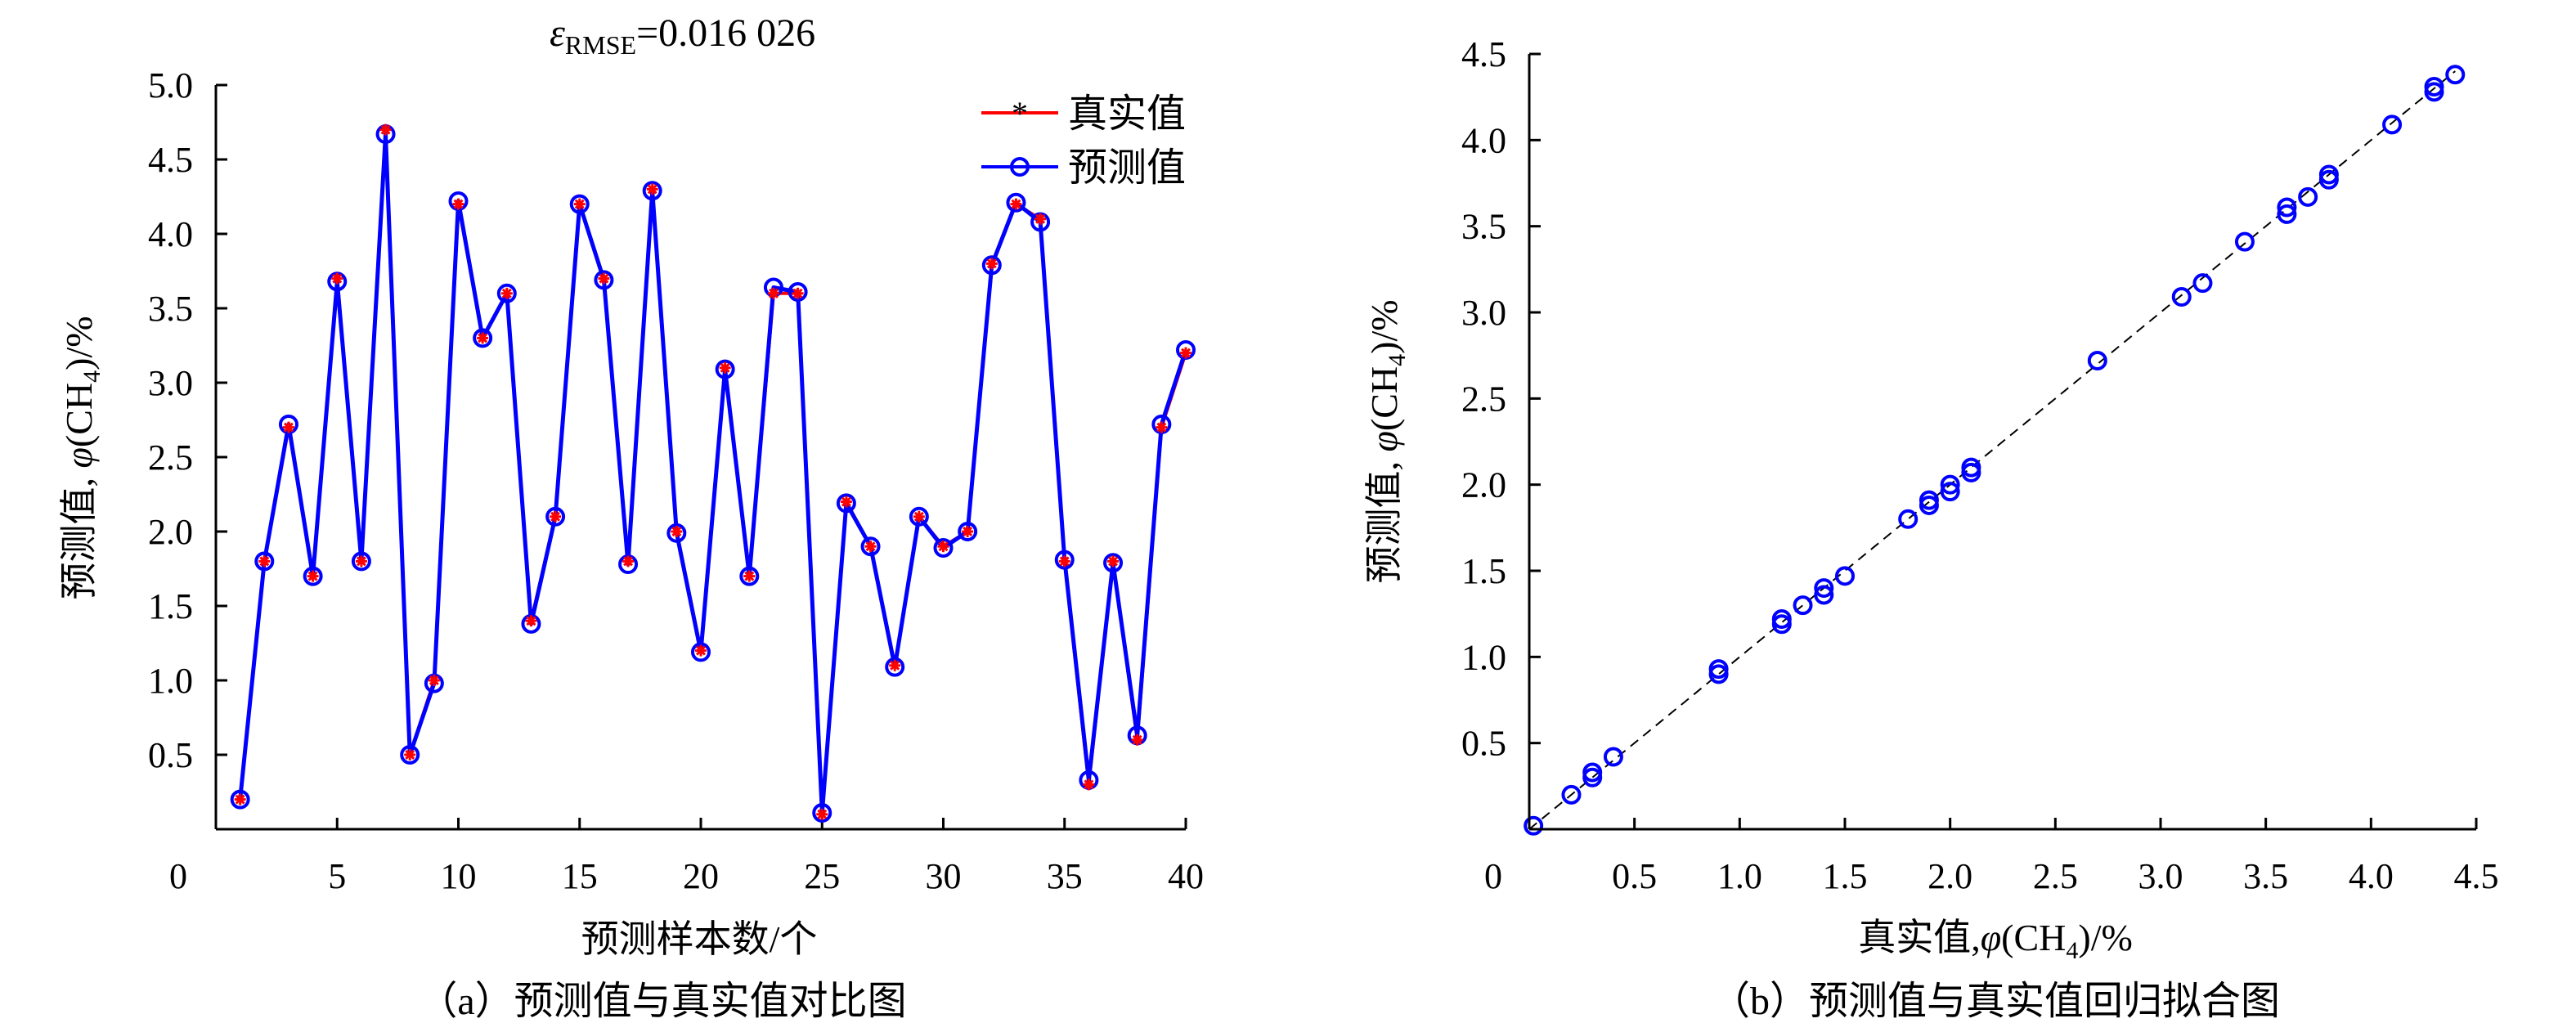 This screenshot has width=2576, height=1032. What do you see at coordinates (1397, 360) in the screenshot?
I see `by-title-sub: 4` at bounding box center [1397, 360].